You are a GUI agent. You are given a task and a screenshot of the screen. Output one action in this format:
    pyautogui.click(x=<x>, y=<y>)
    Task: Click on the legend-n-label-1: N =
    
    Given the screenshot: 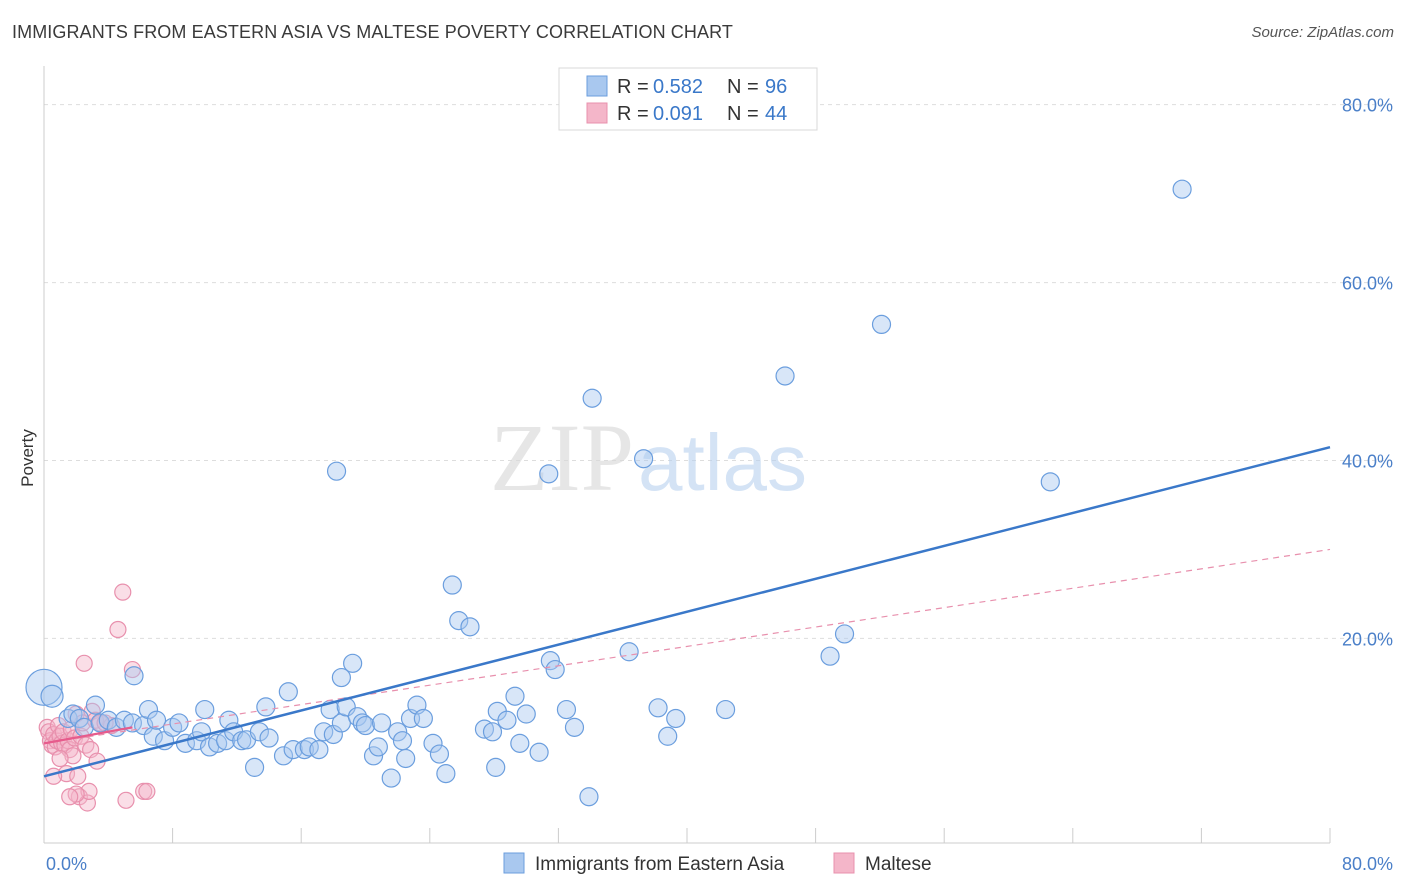 What is the action you would take?
    pyautogui.click(x=743, y=87)
    